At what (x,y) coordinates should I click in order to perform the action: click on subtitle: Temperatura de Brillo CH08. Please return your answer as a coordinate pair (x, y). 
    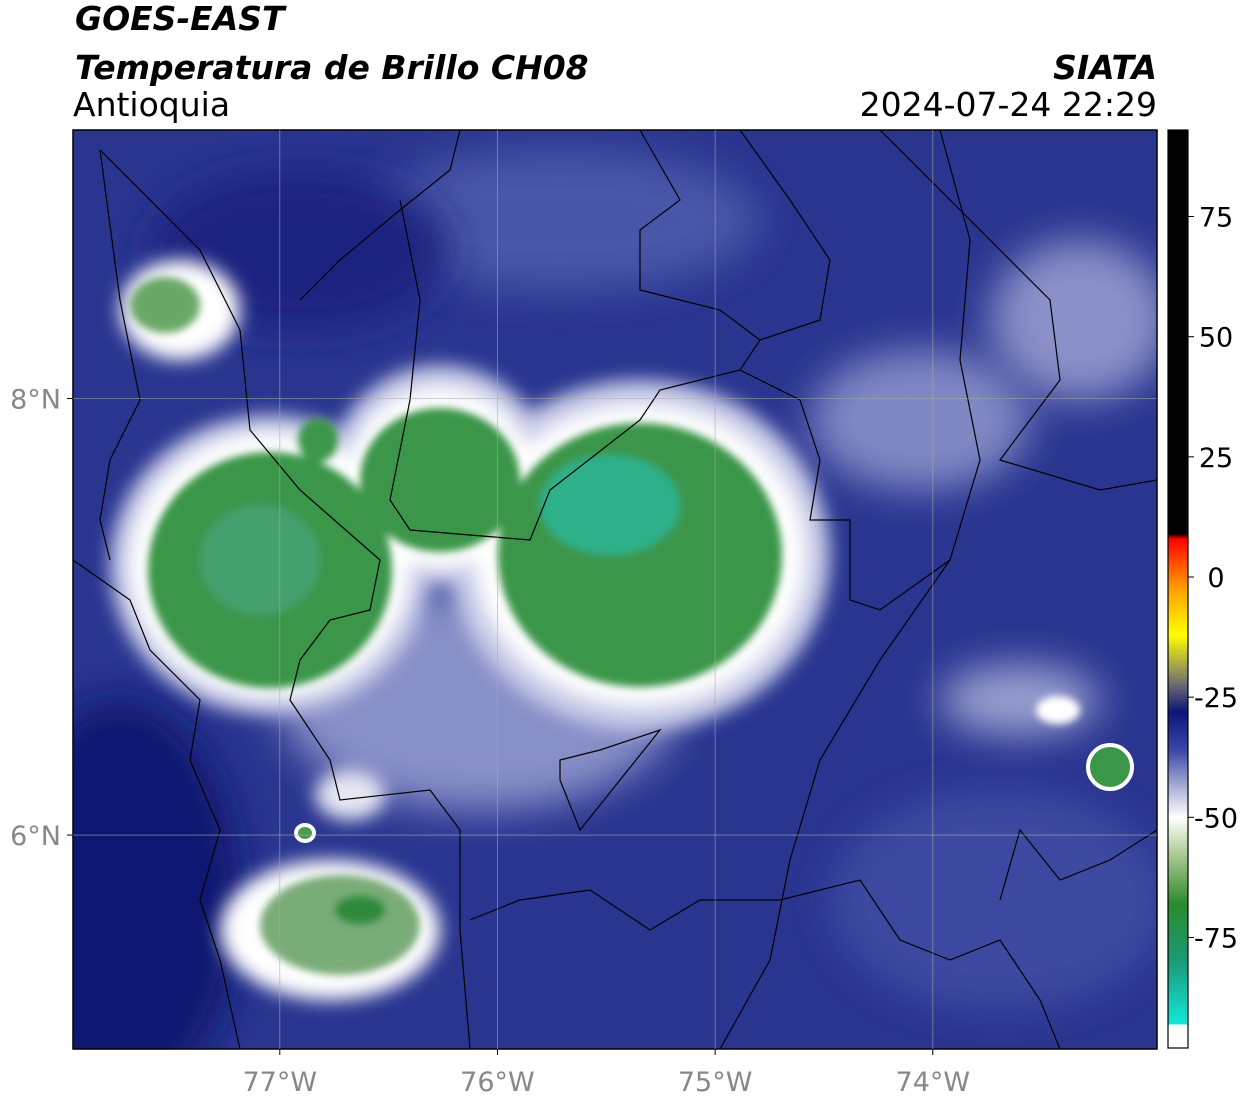
    Looking at the image, I should click on (332, 67).